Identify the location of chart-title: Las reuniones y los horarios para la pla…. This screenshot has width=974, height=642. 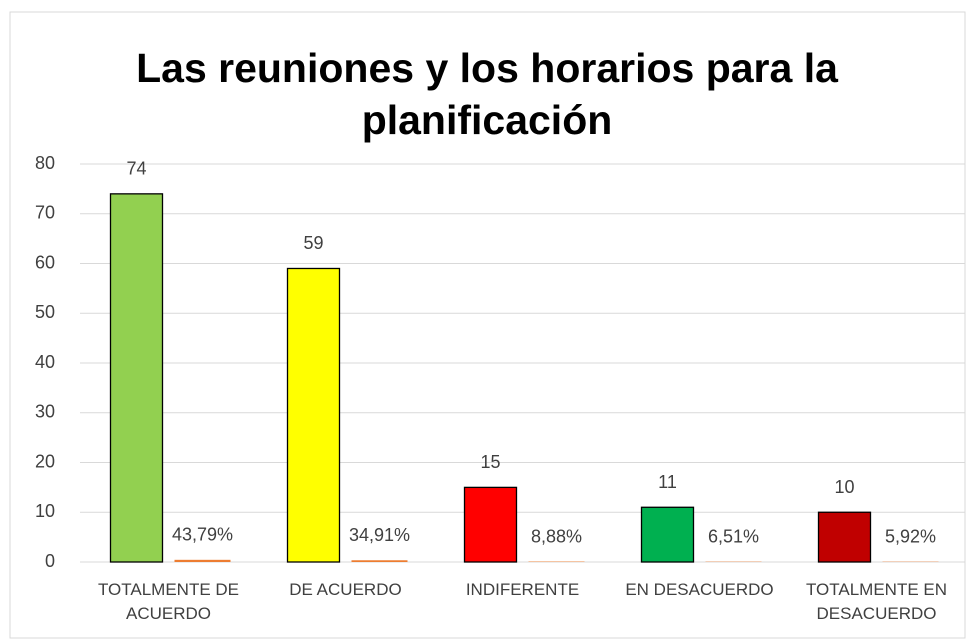
(487, 94).